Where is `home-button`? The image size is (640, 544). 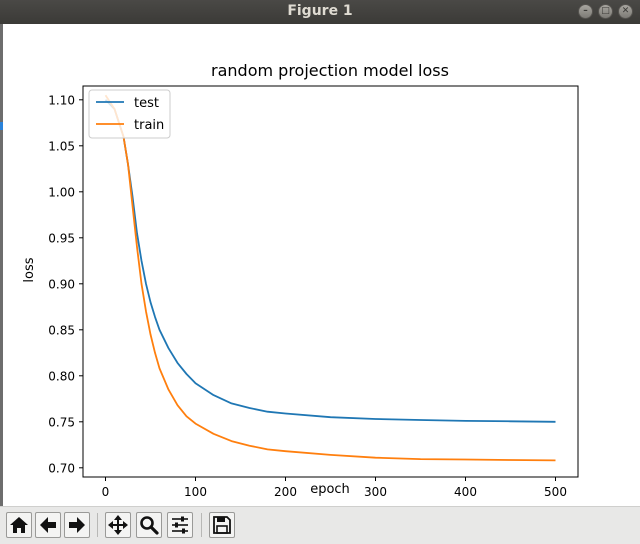
home-button is located at coordinates (19, 525).